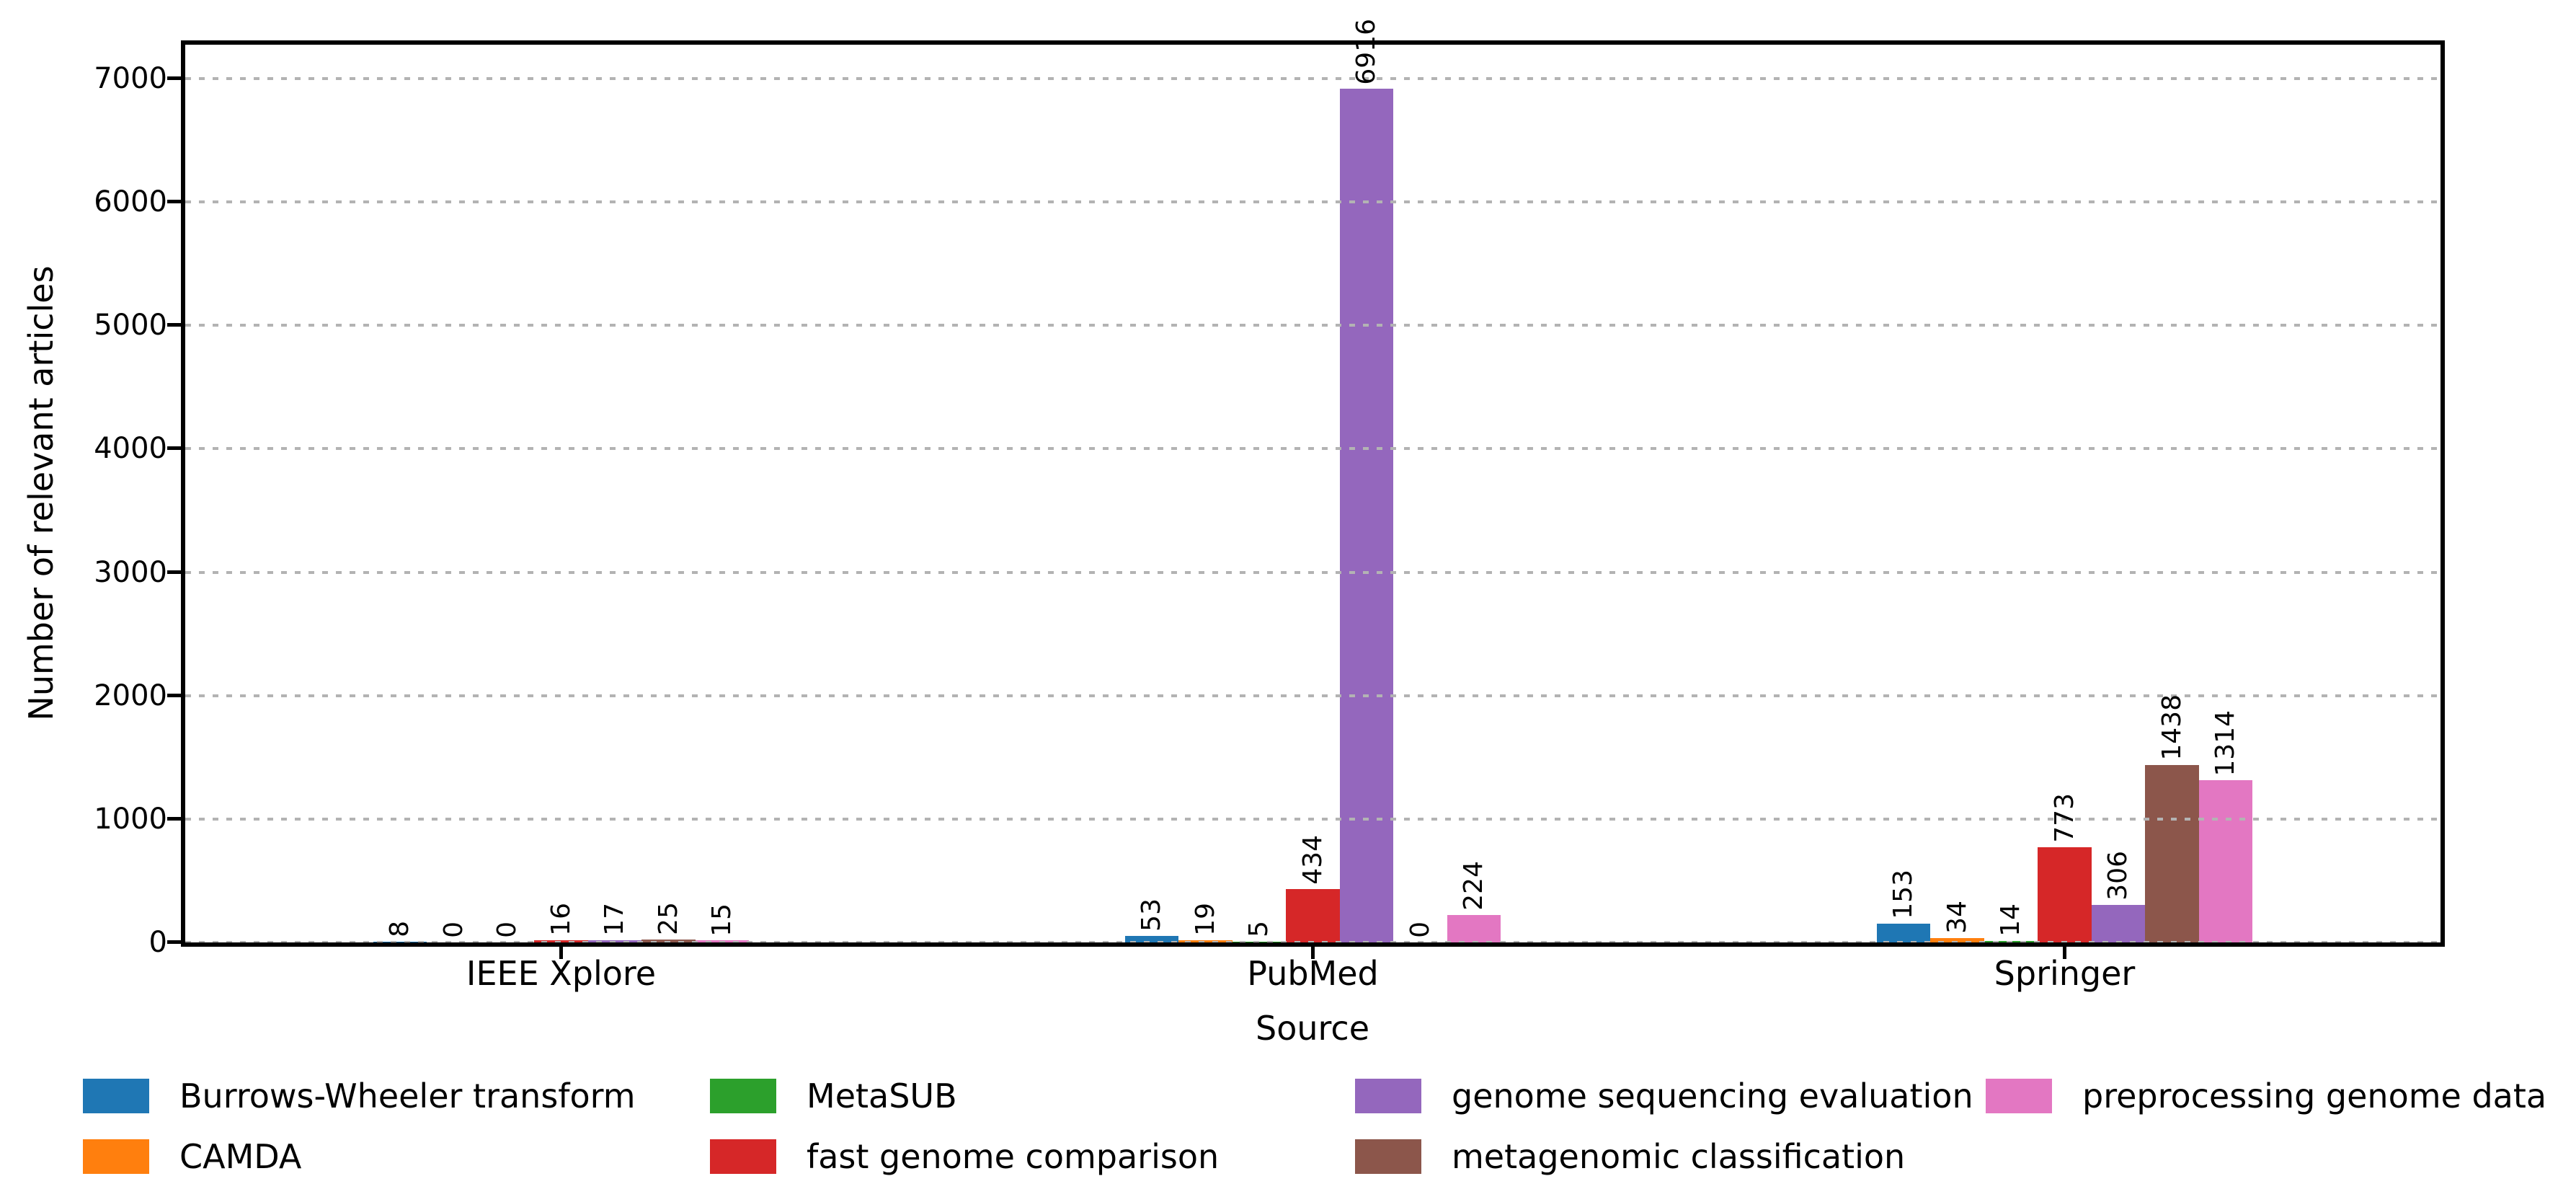 The width and height of the screenshot is (2576, 1202). Describe the element at coordinates (1259, 929) in the screenshot. I see `bar-value-label: 5` at that location.